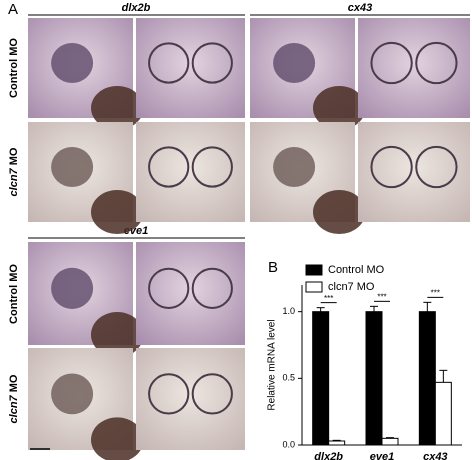  I want to click on y-axis-label: Relative mRNA level, so click(272, 364).